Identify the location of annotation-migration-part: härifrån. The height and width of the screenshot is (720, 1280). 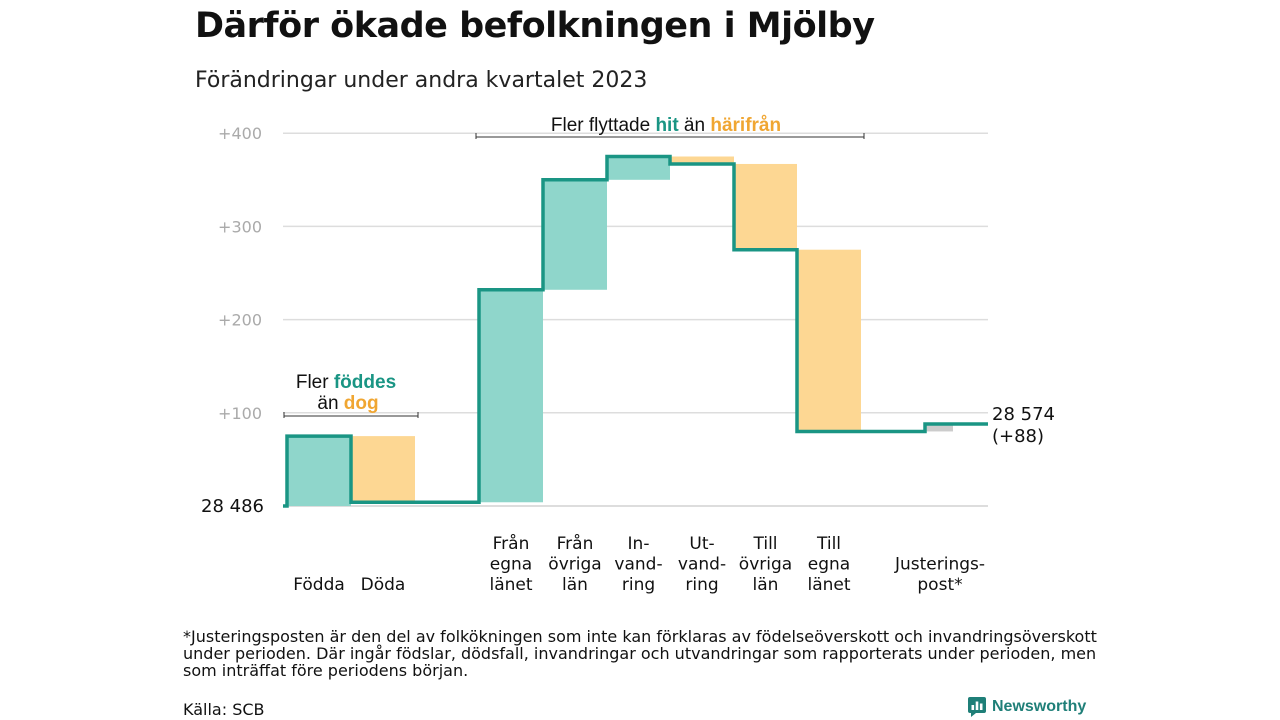
(745, 125).